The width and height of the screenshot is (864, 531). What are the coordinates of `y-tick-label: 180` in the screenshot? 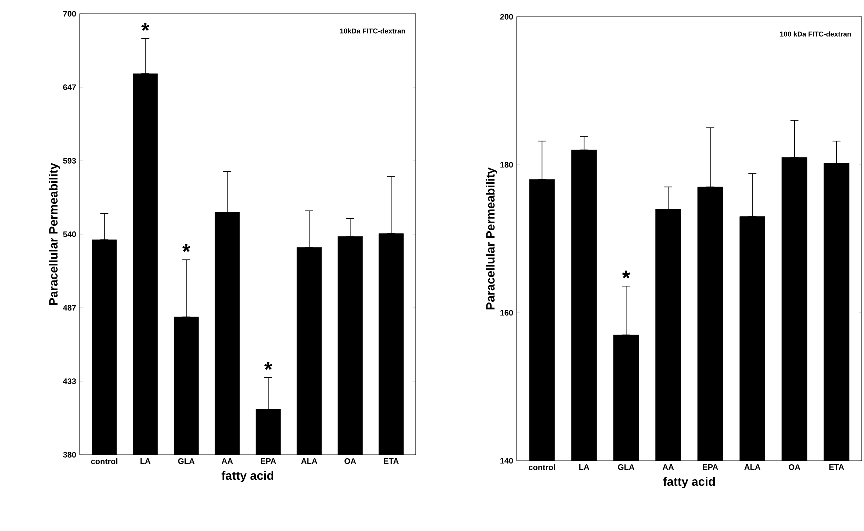 It's located at (507, 165).